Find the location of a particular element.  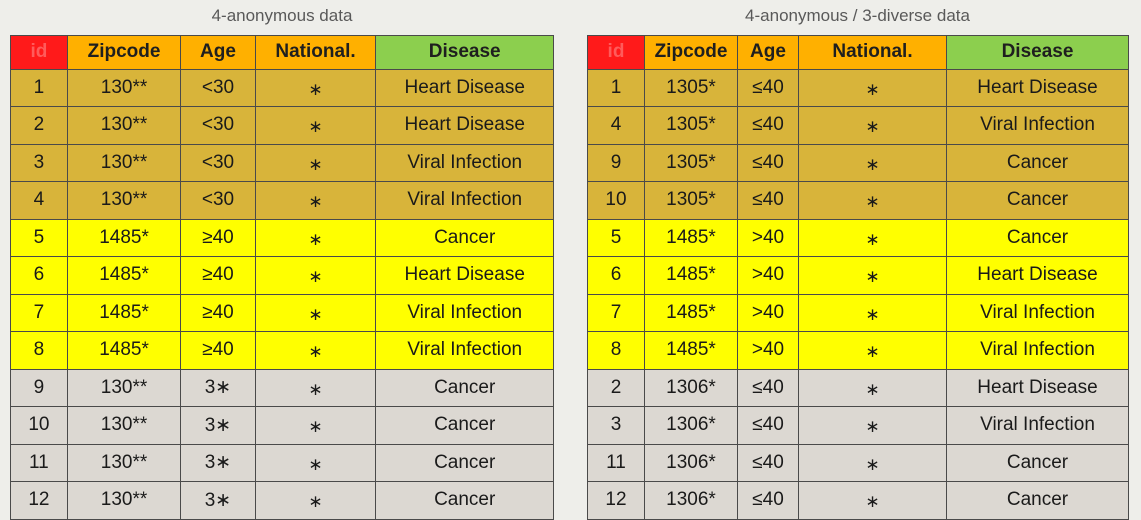

table-row: 4 1305* ≤40 ∗ Viral Infection is located at coordinates (858, 126).